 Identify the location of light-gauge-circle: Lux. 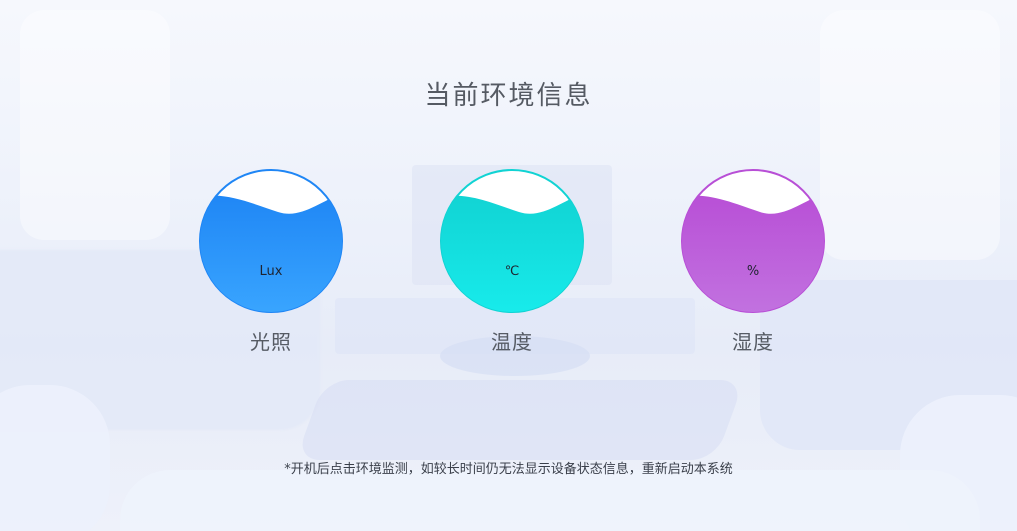
(271, 241).